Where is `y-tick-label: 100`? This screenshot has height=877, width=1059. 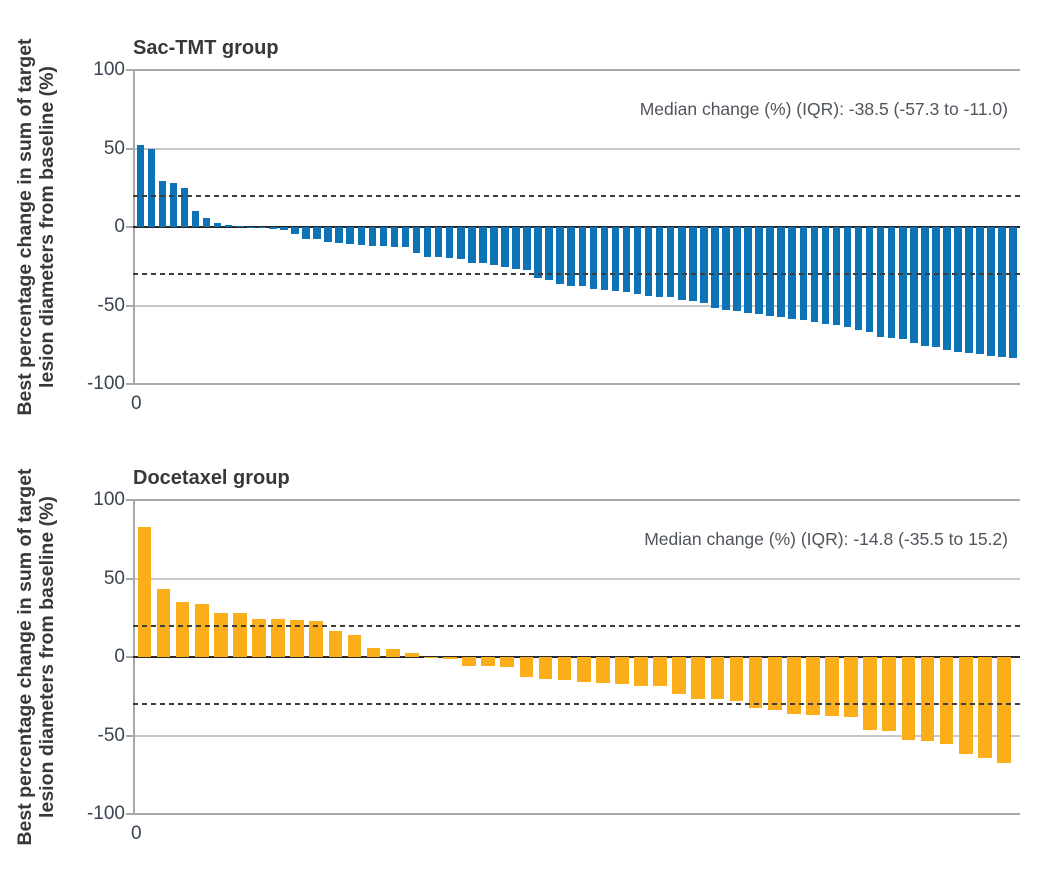
y-tick-label: 100 is located at coordinates (109, 69).